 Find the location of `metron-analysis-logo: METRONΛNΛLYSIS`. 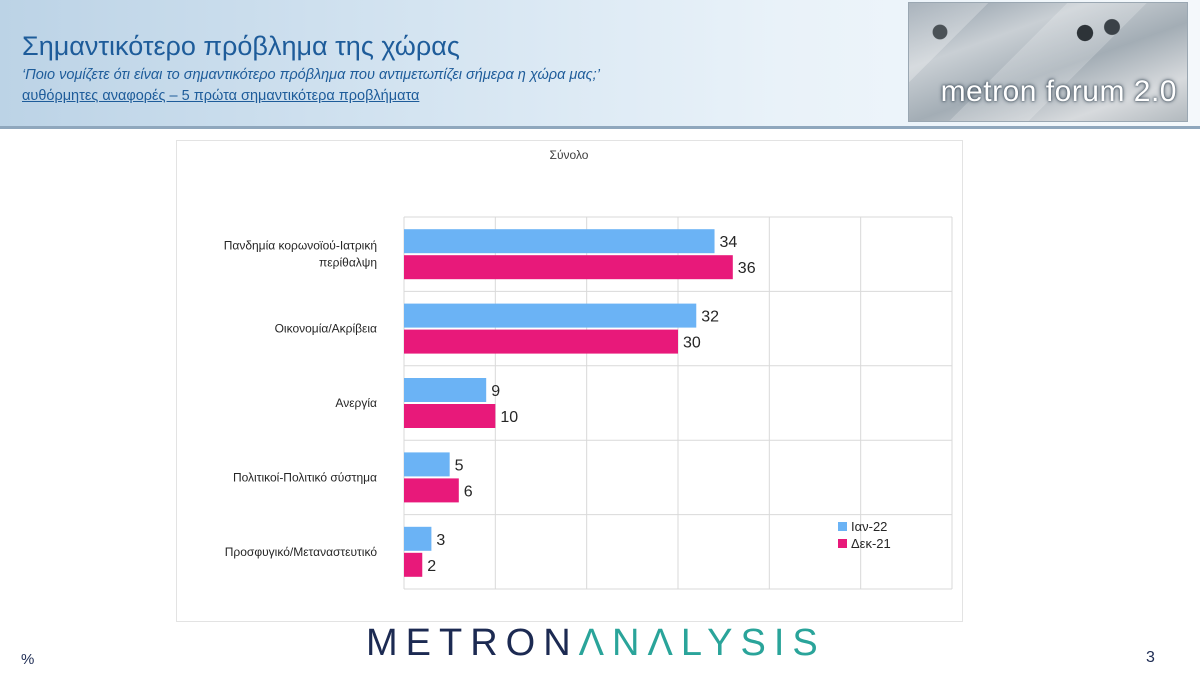

metron-analysis-logo: METRONΛNΛLYSIS is located at coordinates (596, 643).